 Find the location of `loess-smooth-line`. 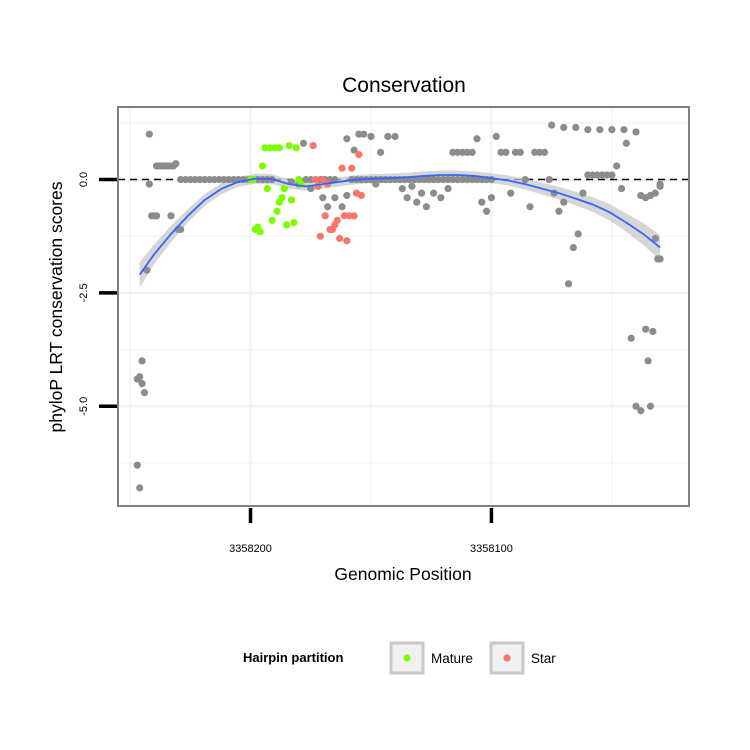

loess-smooth-line is located at coordinates (399, 225).